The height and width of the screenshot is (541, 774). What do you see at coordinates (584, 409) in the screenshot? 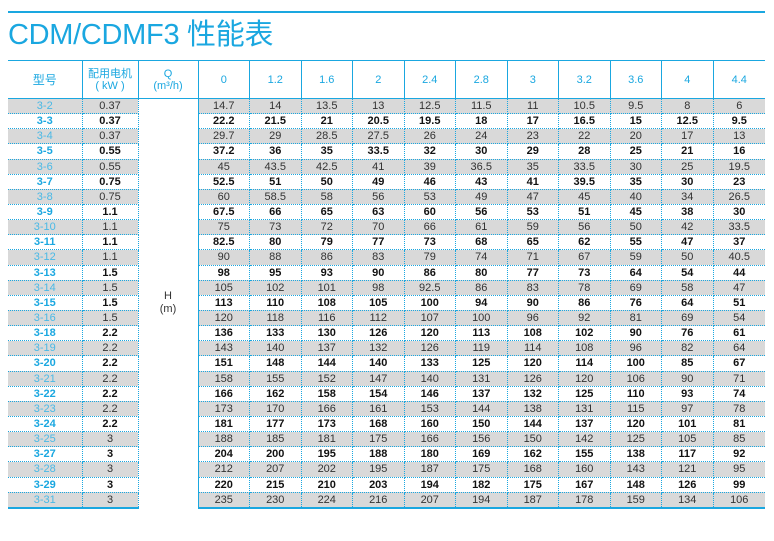
I see `head-value-cell: 131` at bounding box center [584, 409].